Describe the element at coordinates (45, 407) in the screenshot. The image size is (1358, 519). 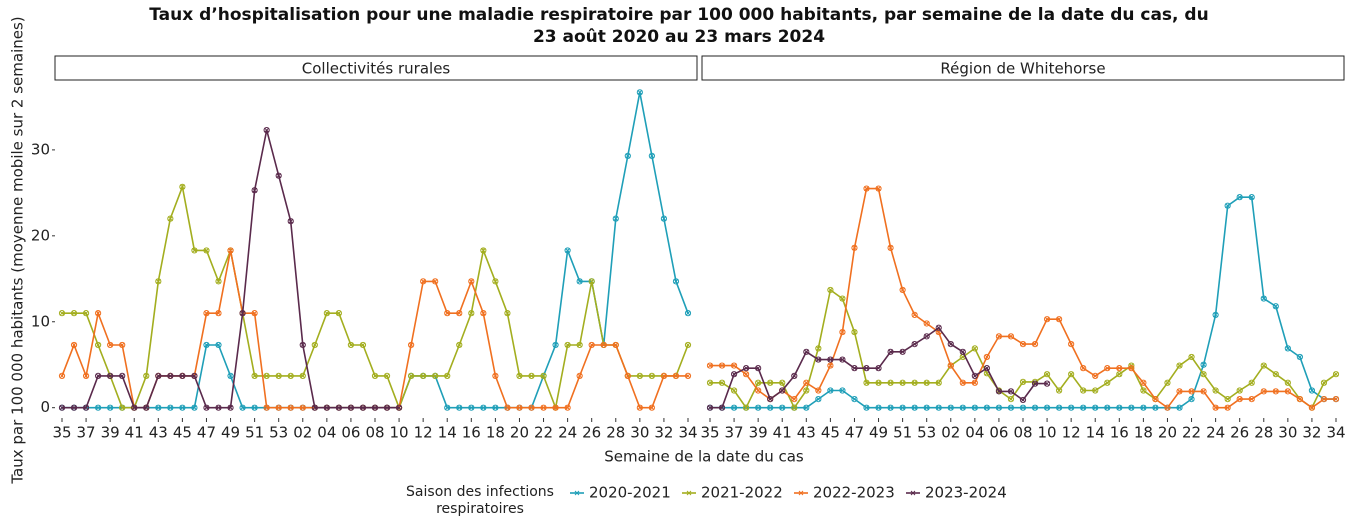
I see `y-tick-label: 0` at that location.